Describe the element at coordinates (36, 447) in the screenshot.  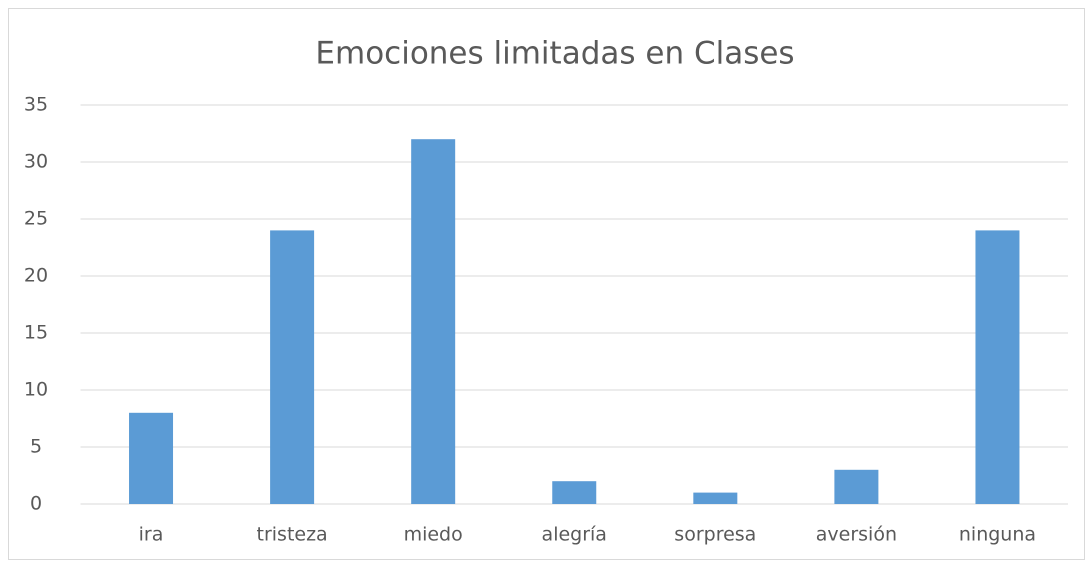
I see `y-tick-label: 5` at that location.